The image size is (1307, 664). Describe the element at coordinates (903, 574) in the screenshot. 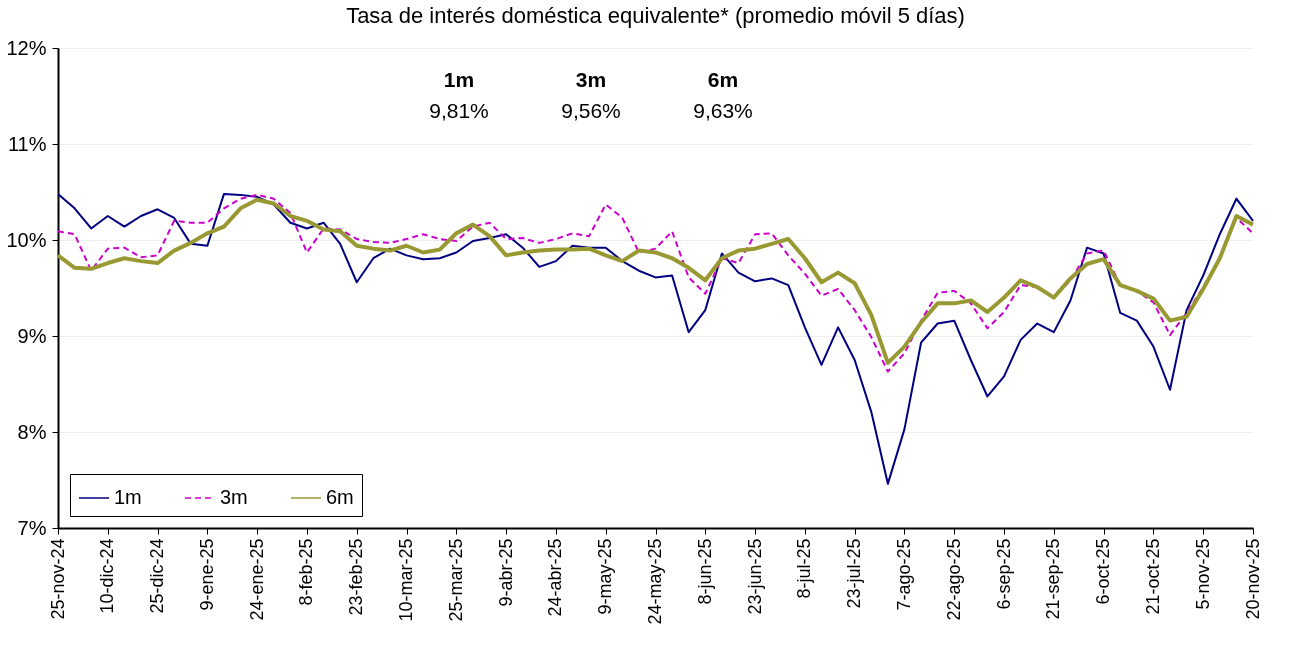

I see `x-tick-label: 7-ago-25` at that location.